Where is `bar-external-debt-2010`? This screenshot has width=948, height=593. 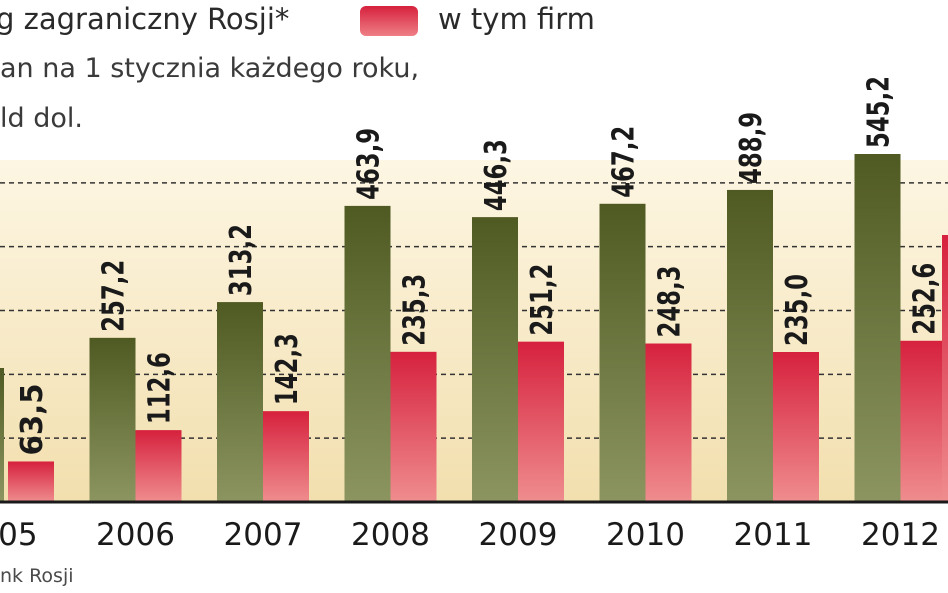 bar-external-debt-2010 is located at coordinates (622, 352).